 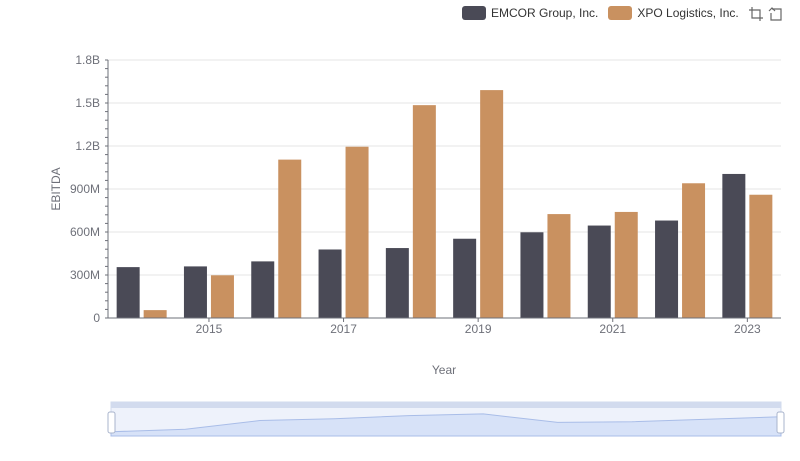 I want to click on bar-xpo-2016, so click(x=290, y=238).